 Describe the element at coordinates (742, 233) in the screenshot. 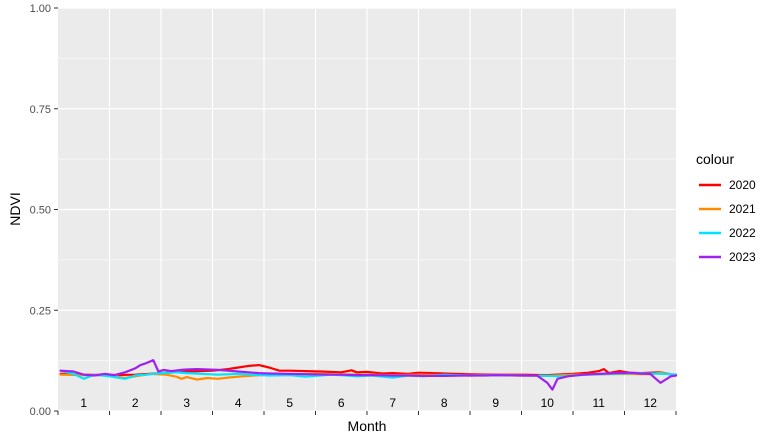

I see `legend-label-2022: 2022` at that location.